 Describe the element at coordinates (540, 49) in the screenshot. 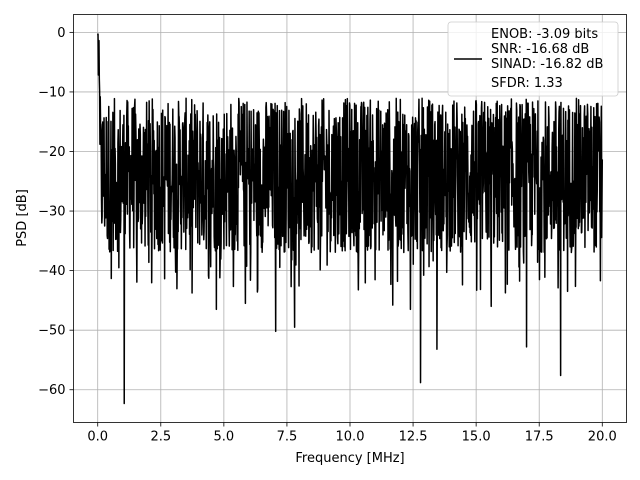

I see `legend-entry-snr: SNR: -16.68 dB` at that location.